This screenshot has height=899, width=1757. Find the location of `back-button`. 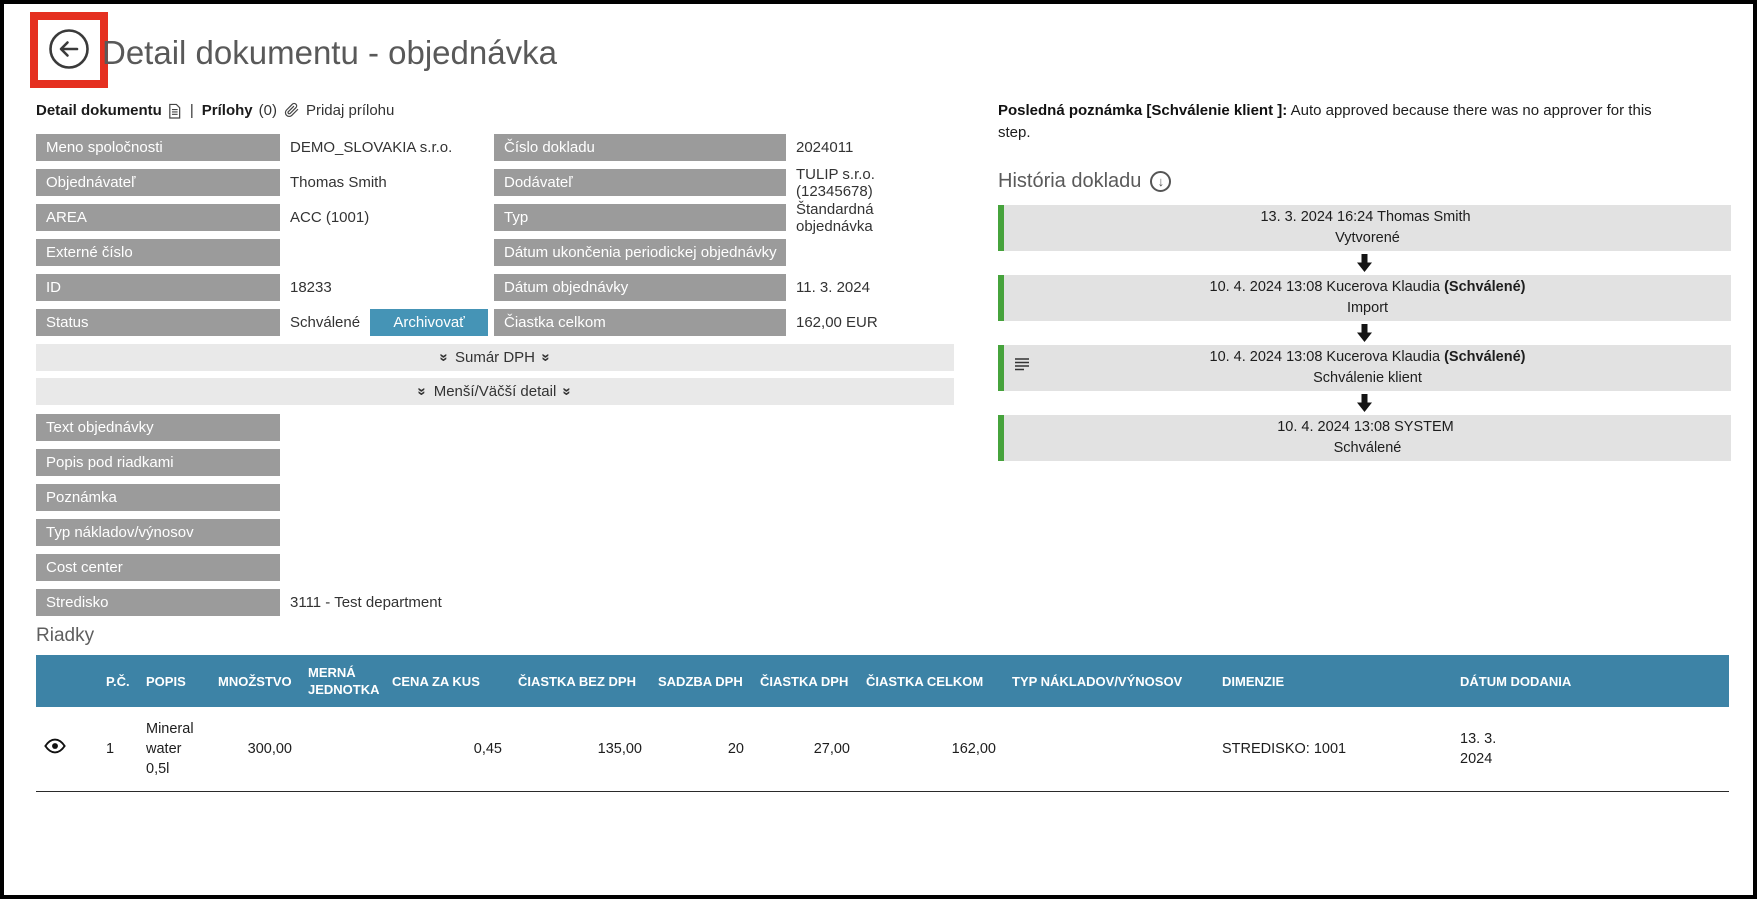

back-button is located at coordinates (69, 50).